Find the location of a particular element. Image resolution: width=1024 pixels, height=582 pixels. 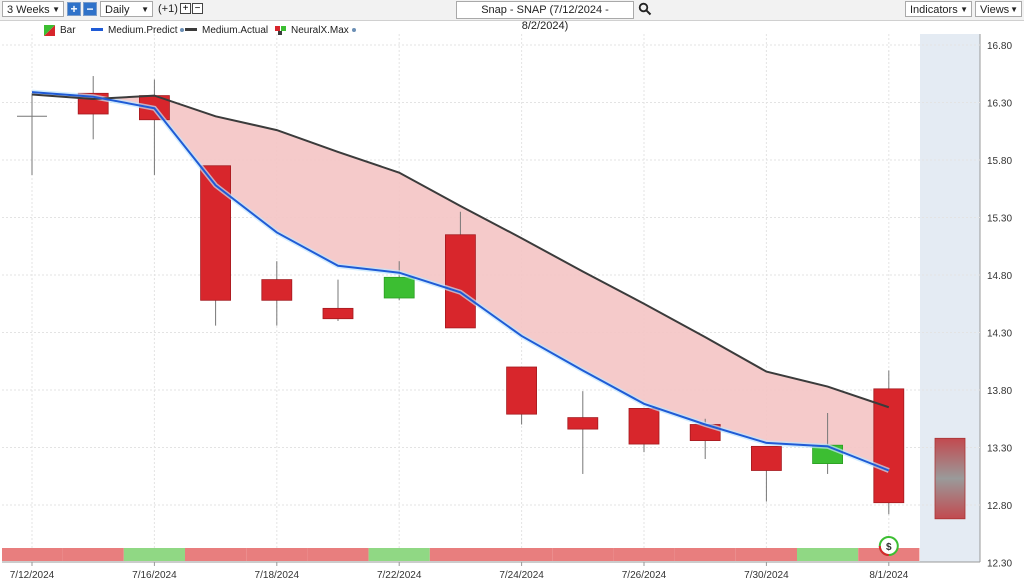

zoom-in-button: + is located at coordinates (74, 9).